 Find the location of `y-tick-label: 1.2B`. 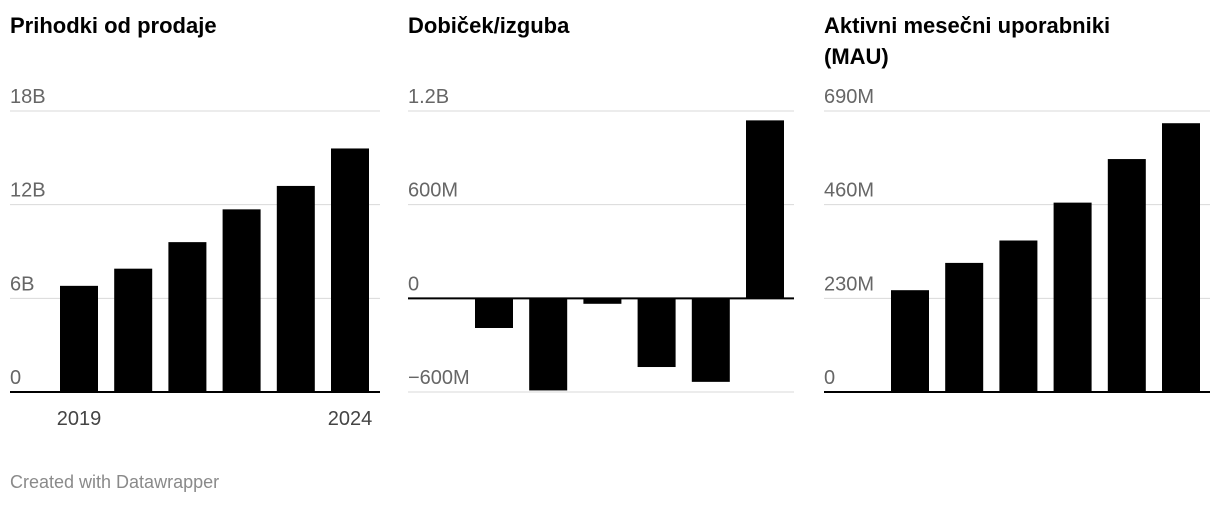

y-tick-label: 1.2B is located at coordinates (428, 97).